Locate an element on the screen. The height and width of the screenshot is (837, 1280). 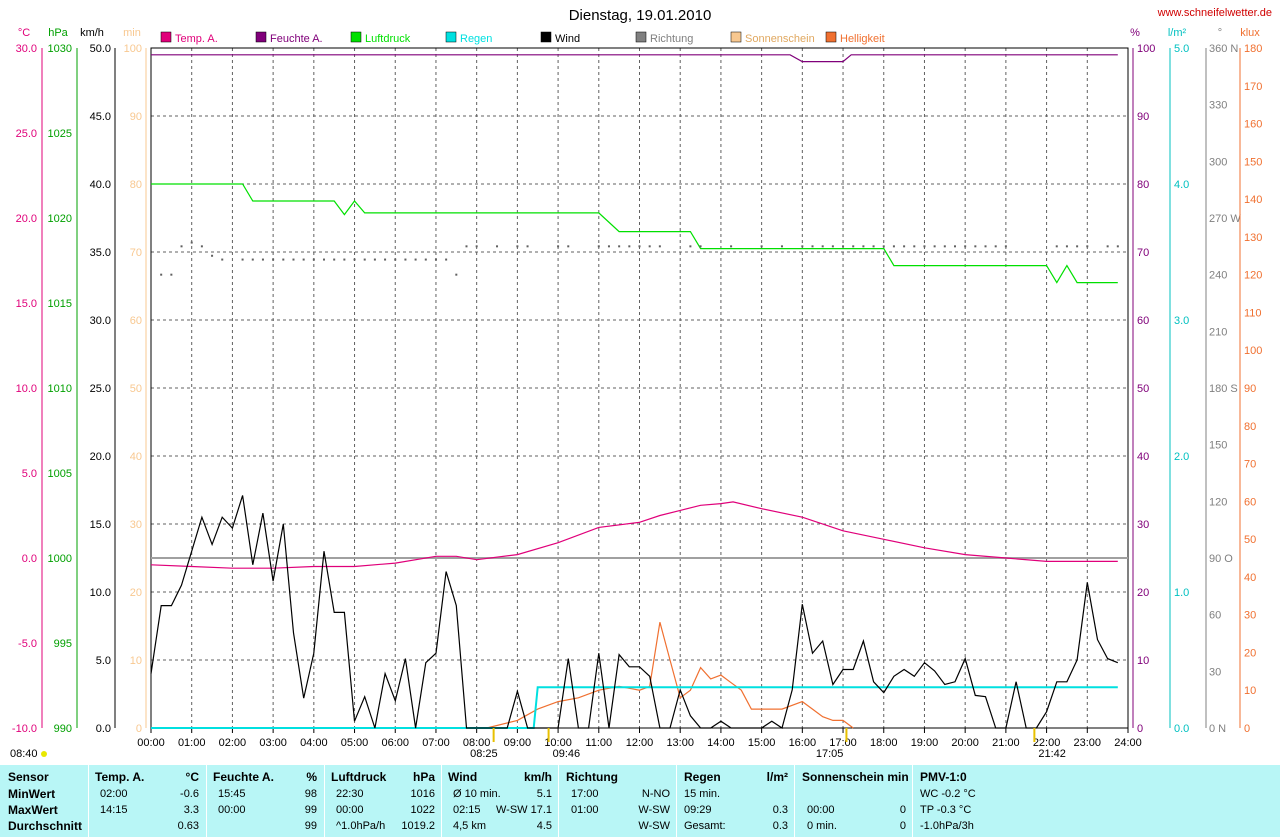
humidity-tick-label: 90 is located at coordinates (1143, 117).